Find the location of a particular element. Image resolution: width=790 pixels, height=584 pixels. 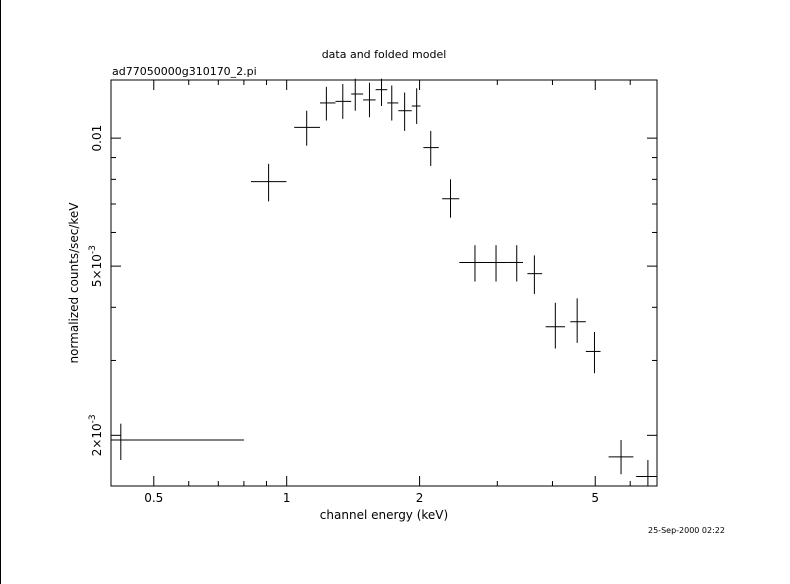

y-tick-labels: 2×10-35×10-30.01 is located at coordinates (96, 291).